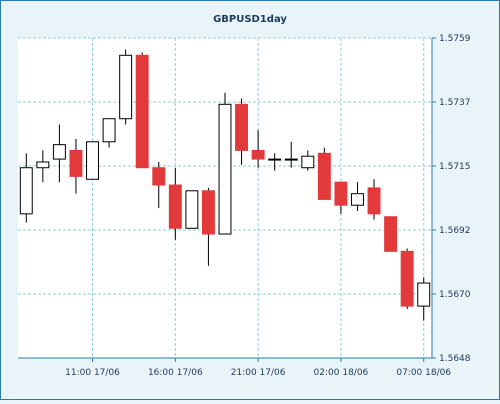  Describe the element at coordinates (258, 373) in the screenshot. I see `x-tick-label: 21:00 17/06` at that location.